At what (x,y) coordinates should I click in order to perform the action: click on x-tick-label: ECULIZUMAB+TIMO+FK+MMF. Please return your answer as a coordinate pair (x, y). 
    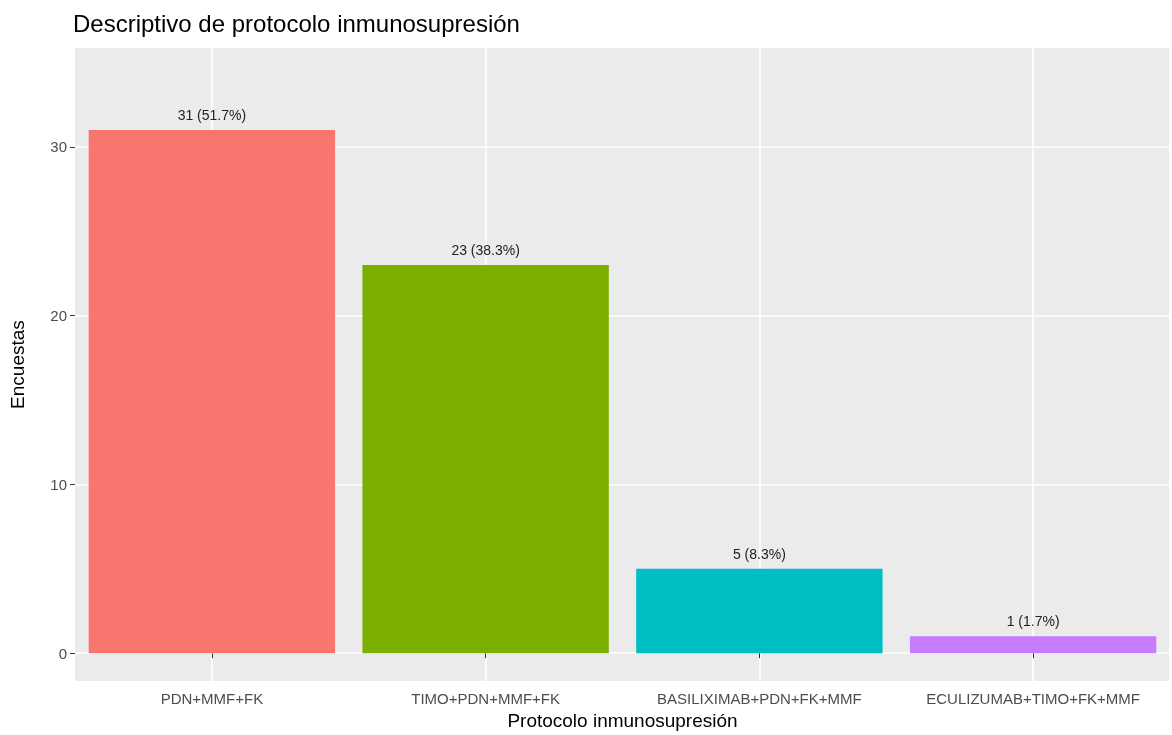
    Looking at the image, I should click on (1033, 699).